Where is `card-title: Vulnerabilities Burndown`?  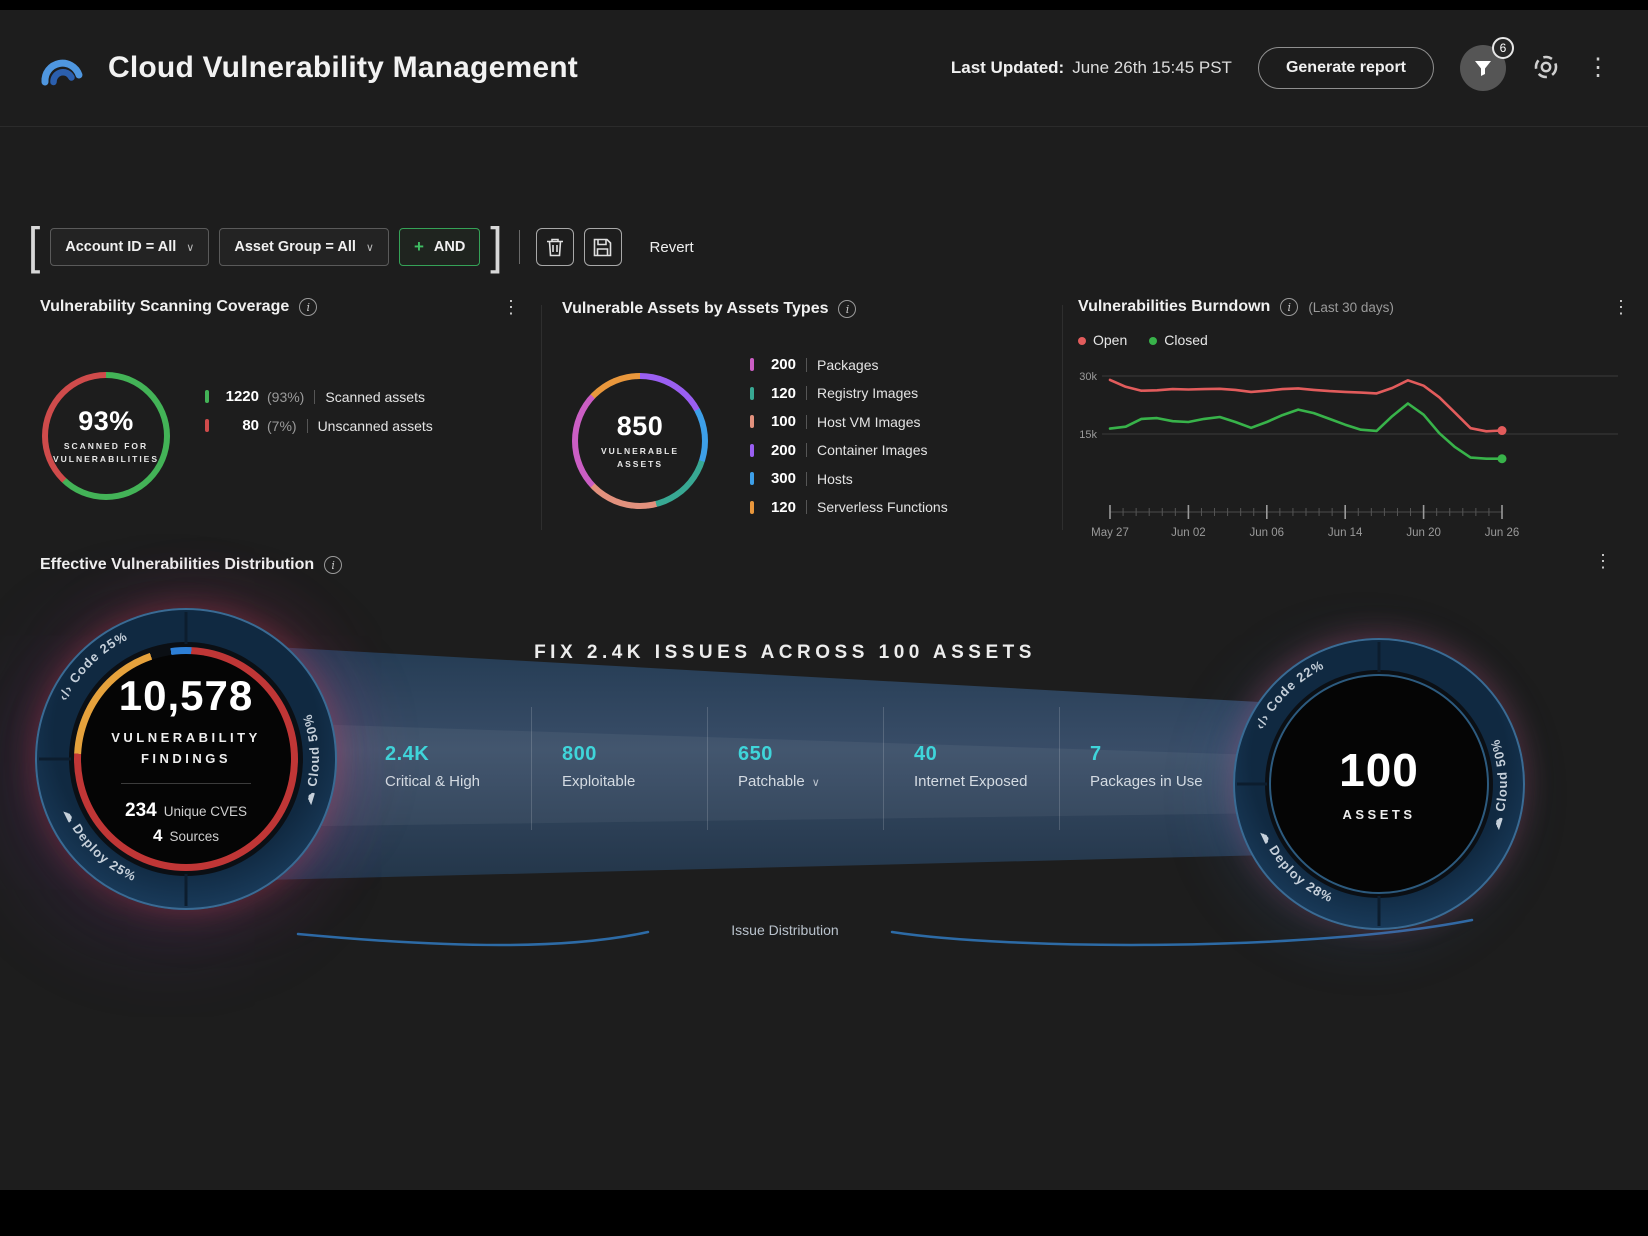 card-title: Vulnerabilities Burndown is located at coordinates (1174, 306).